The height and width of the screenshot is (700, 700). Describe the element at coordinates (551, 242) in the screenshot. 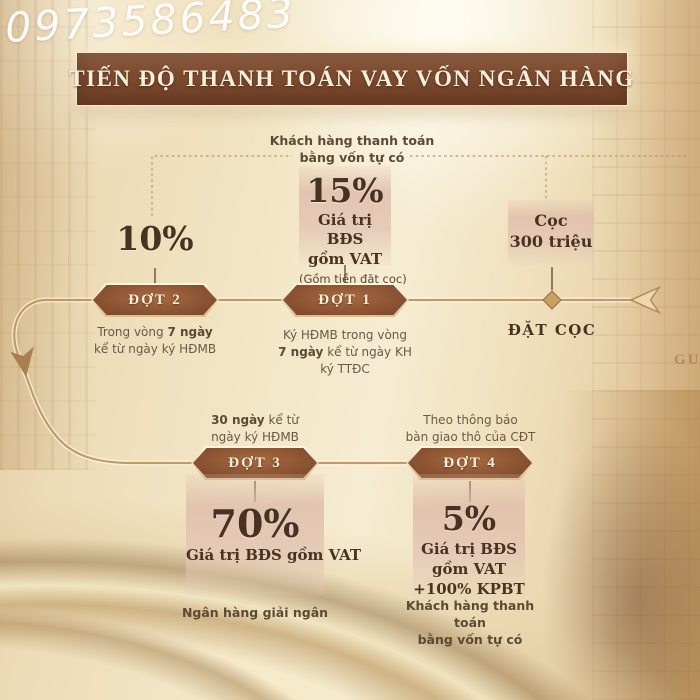

I see `deposit-box-line2: 300 triệu` at that location.